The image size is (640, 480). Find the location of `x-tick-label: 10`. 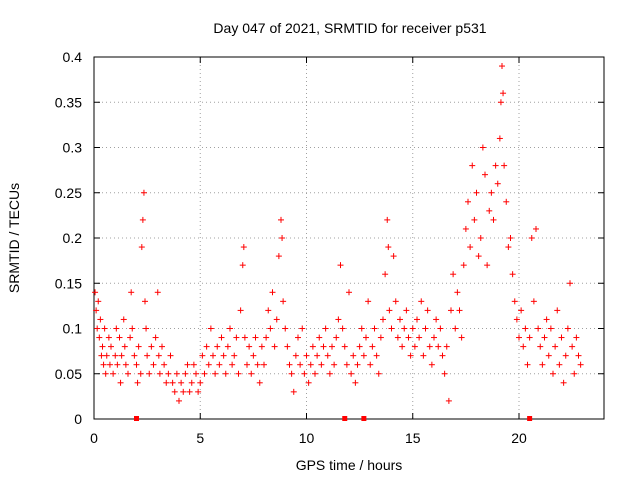

x-tick-label: 10 is located at coordinates (307, 438).